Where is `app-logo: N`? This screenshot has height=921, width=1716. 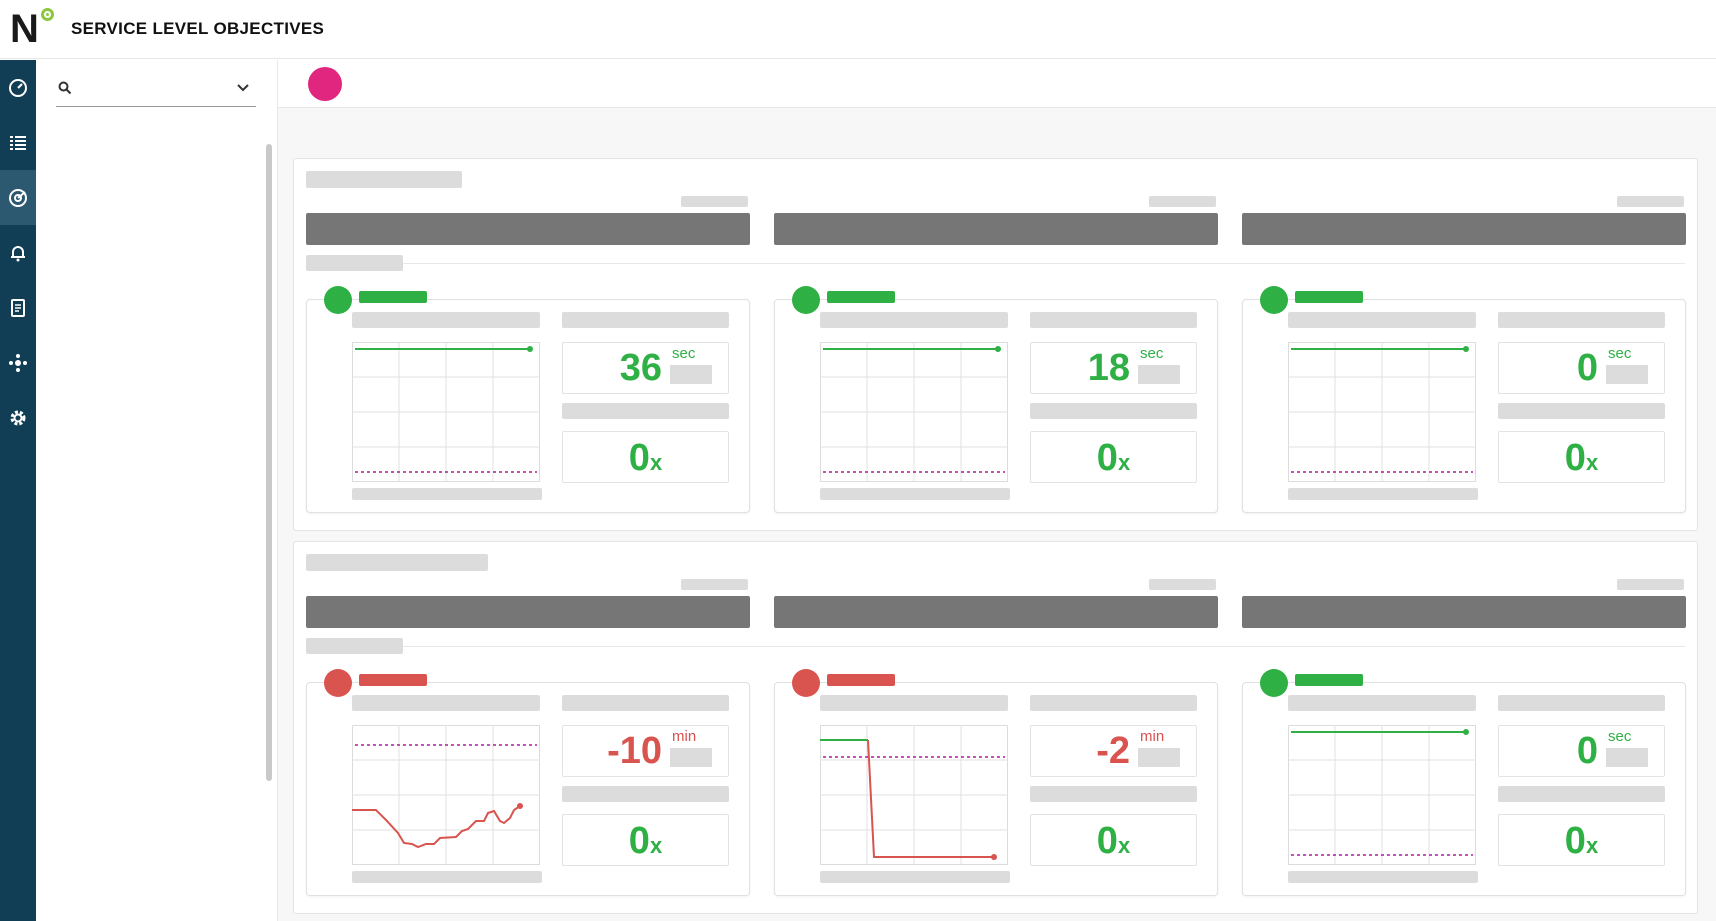 app-logo: N is located at coordinates (32, 29).